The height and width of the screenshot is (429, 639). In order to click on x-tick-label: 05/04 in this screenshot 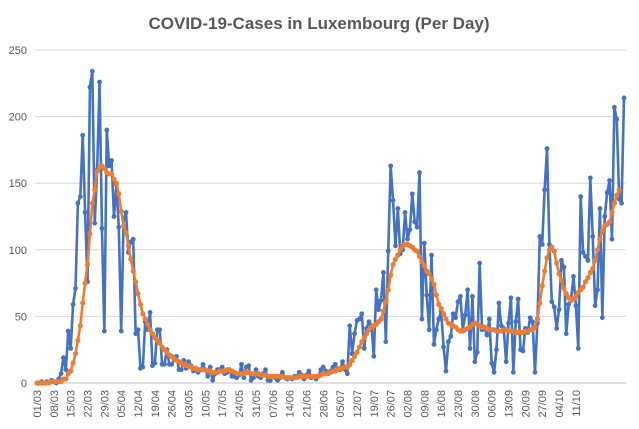, I will do `click(122, 404)`.